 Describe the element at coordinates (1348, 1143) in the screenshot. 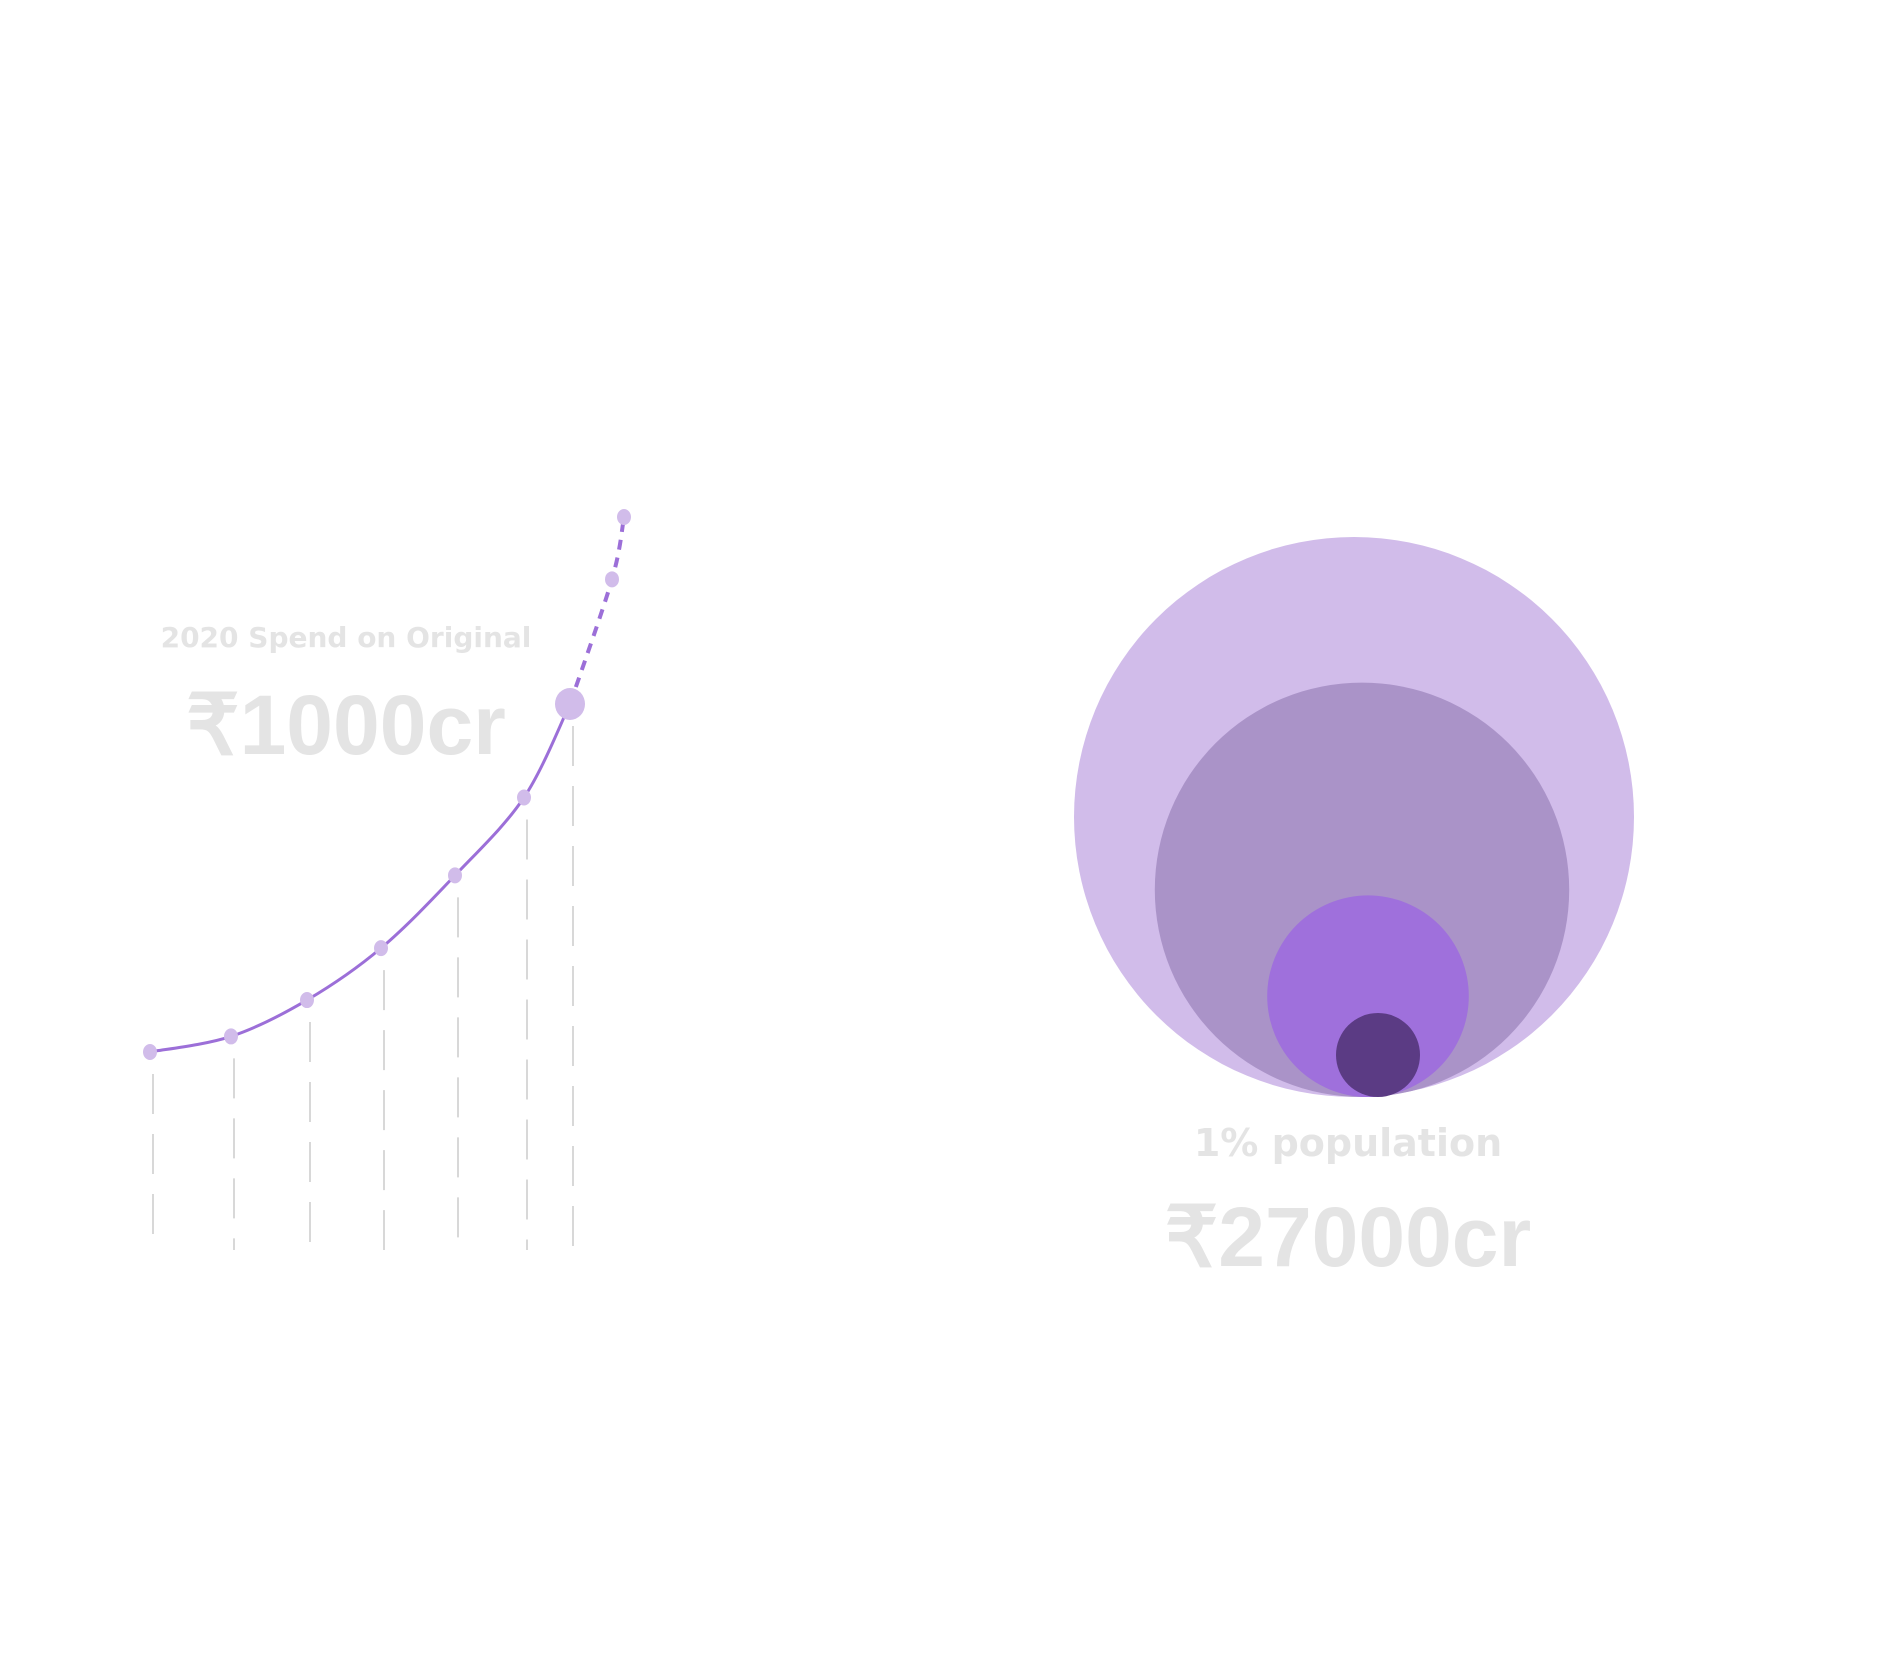

I see `population-label: 1% population` at that location.